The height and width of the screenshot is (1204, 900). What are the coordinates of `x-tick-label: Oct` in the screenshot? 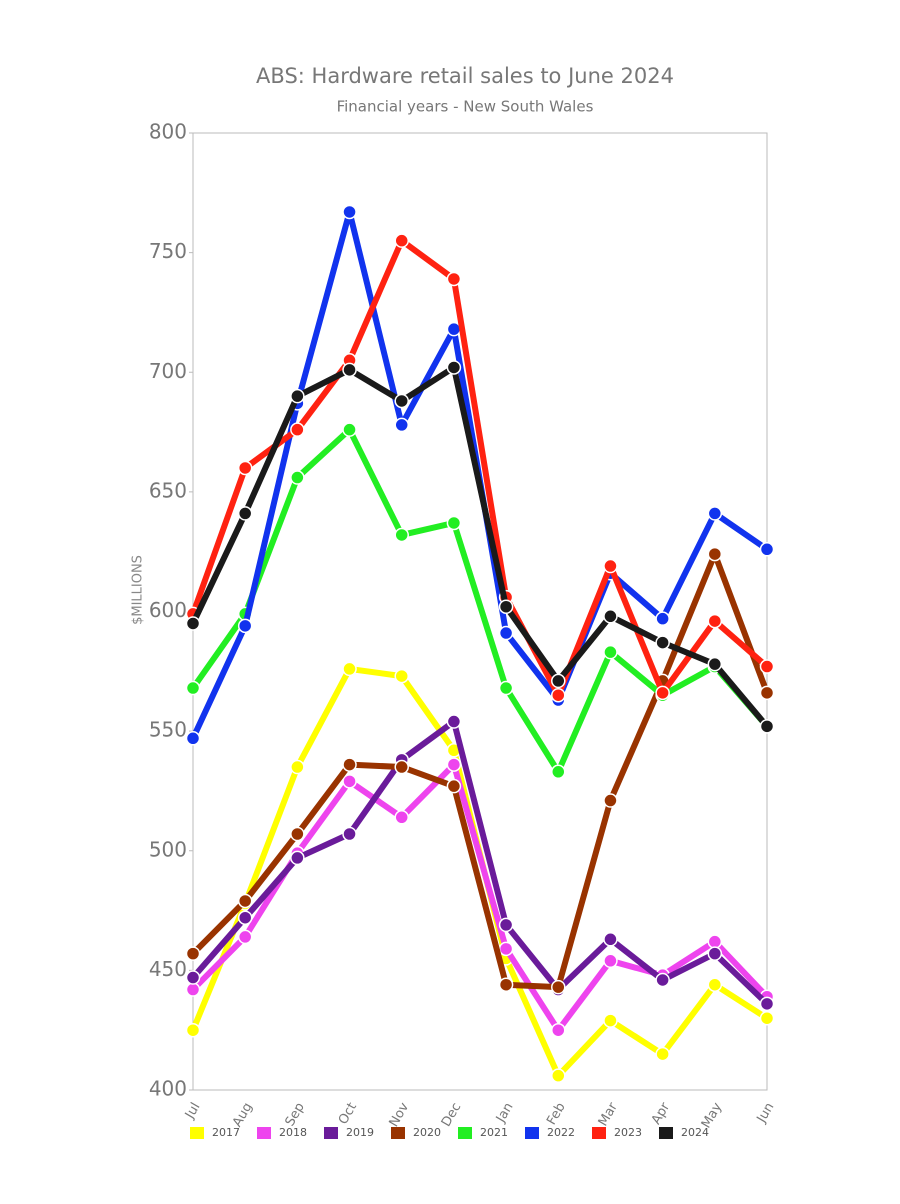 It's located at (348, 1113).